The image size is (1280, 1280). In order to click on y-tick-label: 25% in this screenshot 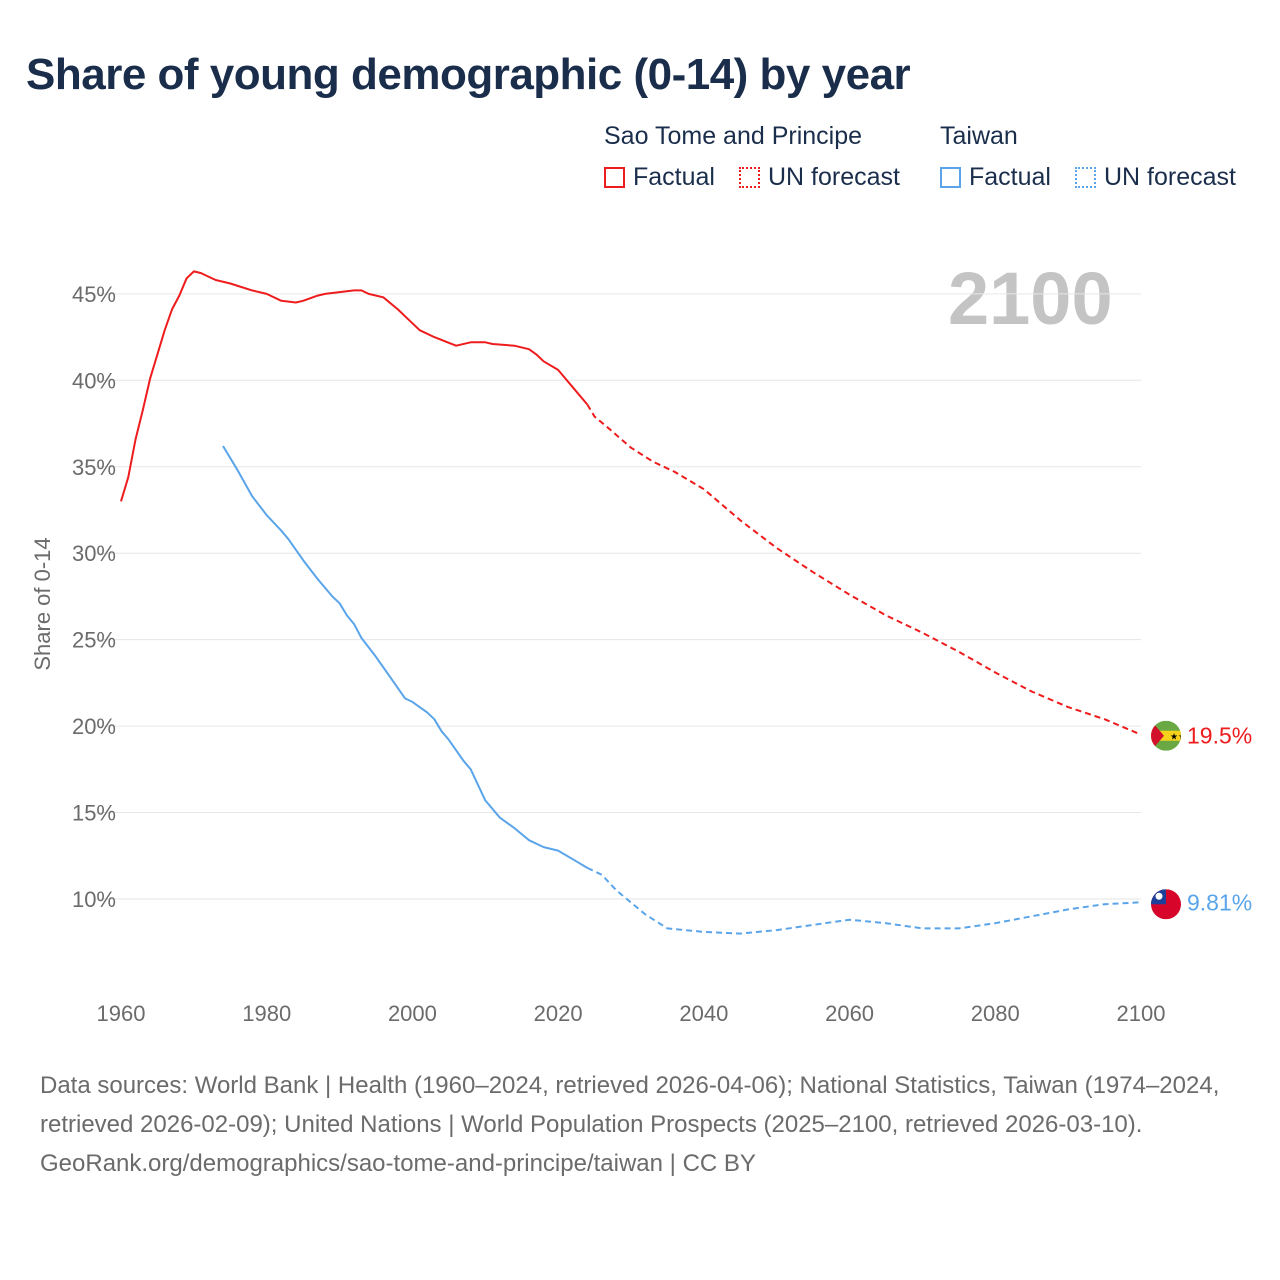, I will do `click(94, 640)`.